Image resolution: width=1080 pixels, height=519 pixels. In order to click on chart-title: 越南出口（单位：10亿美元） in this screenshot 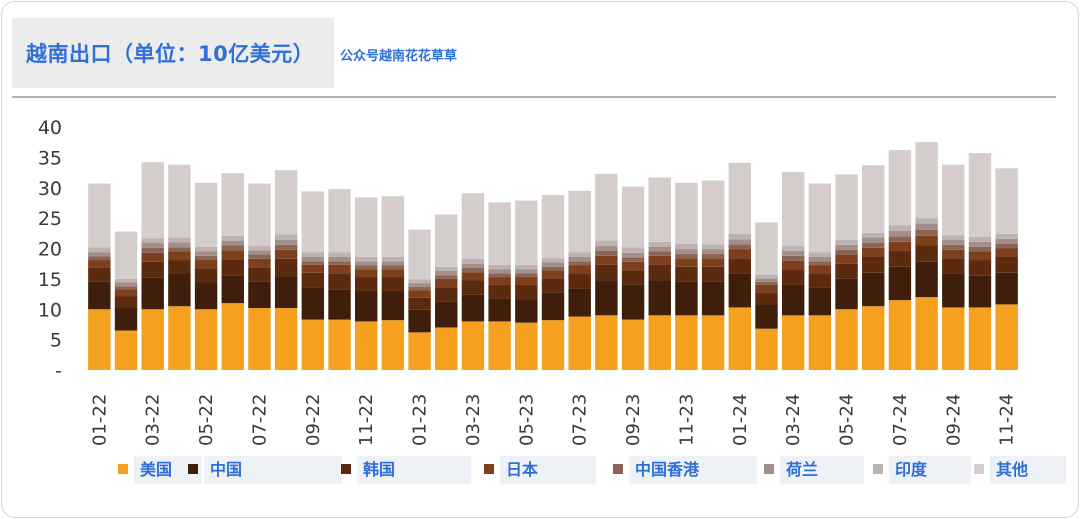, I will do `click(170, 54)`.